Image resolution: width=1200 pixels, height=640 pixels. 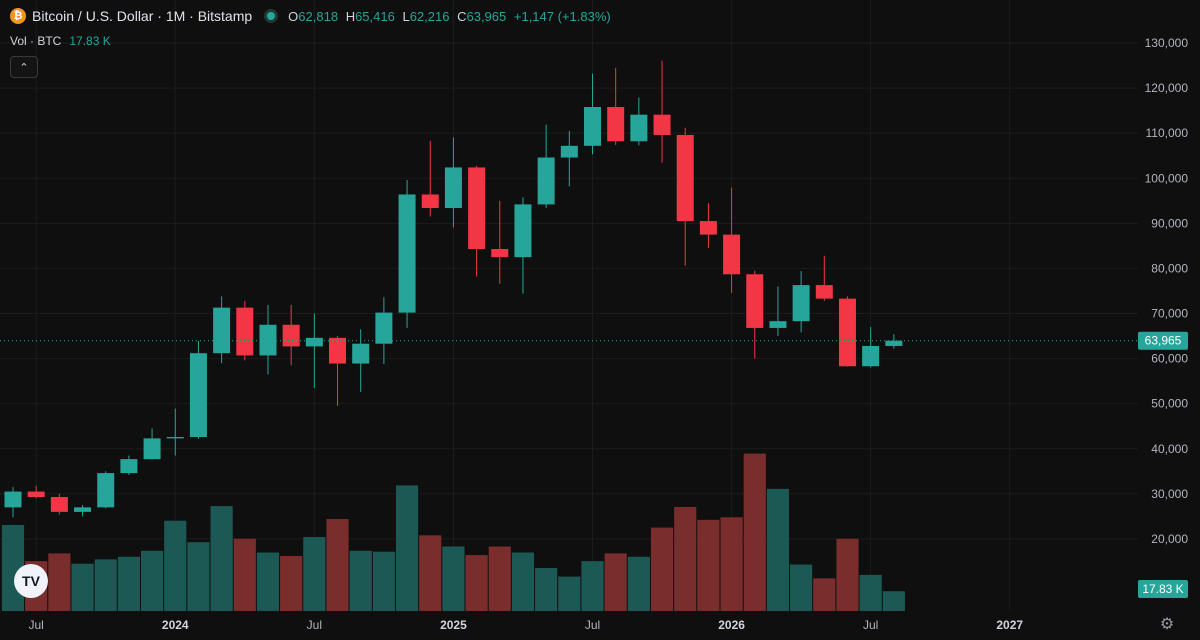 I want to click on open-label: O, so click(x=293, y=16).